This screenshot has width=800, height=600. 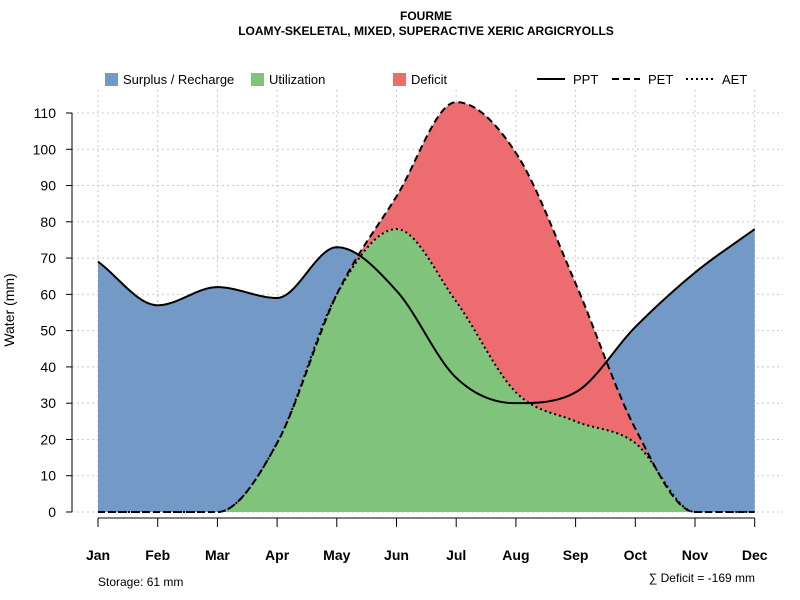 I want to click on x-tick-label-aug: Aug, so click(x=515, y=555).